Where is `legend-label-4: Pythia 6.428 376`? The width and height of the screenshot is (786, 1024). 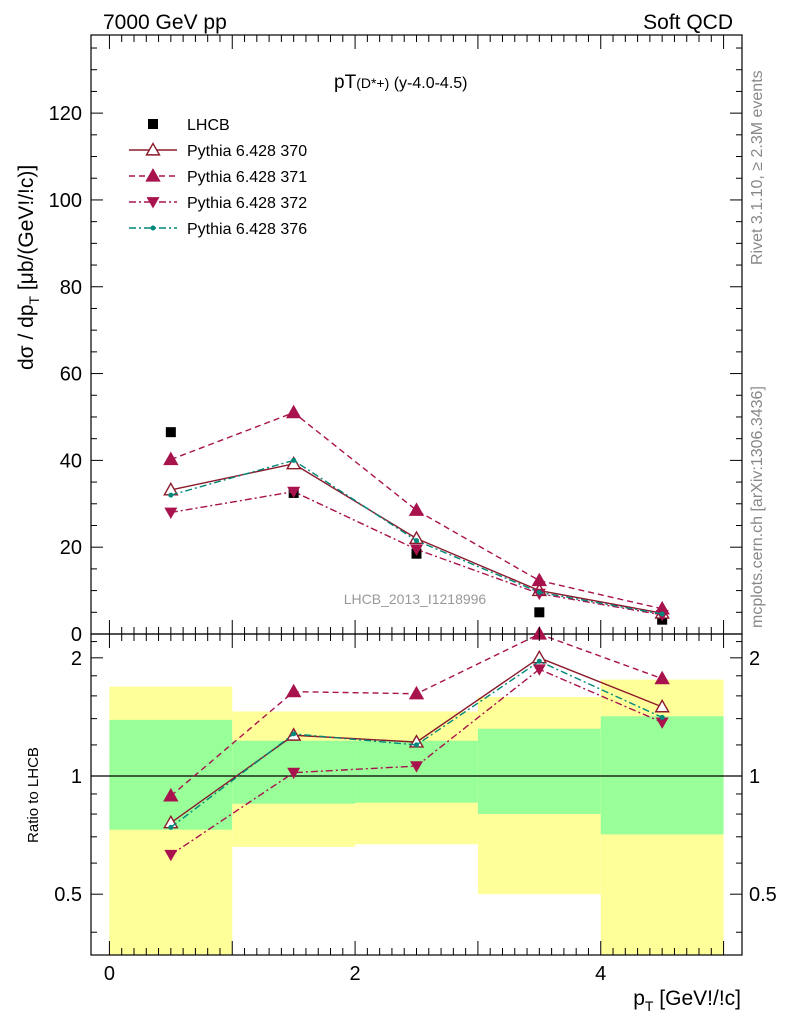
legend-label-4: Pythia 6.428 376 is located at coordinates (247, 229).